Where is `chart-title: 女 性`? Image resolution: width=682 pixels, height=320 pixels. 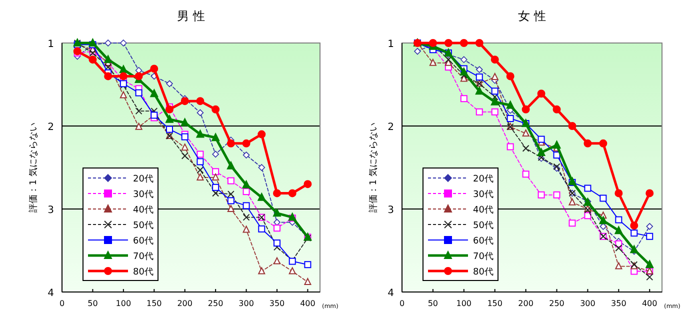 chart-title: 女 性 is located at coordinates (532, 16).